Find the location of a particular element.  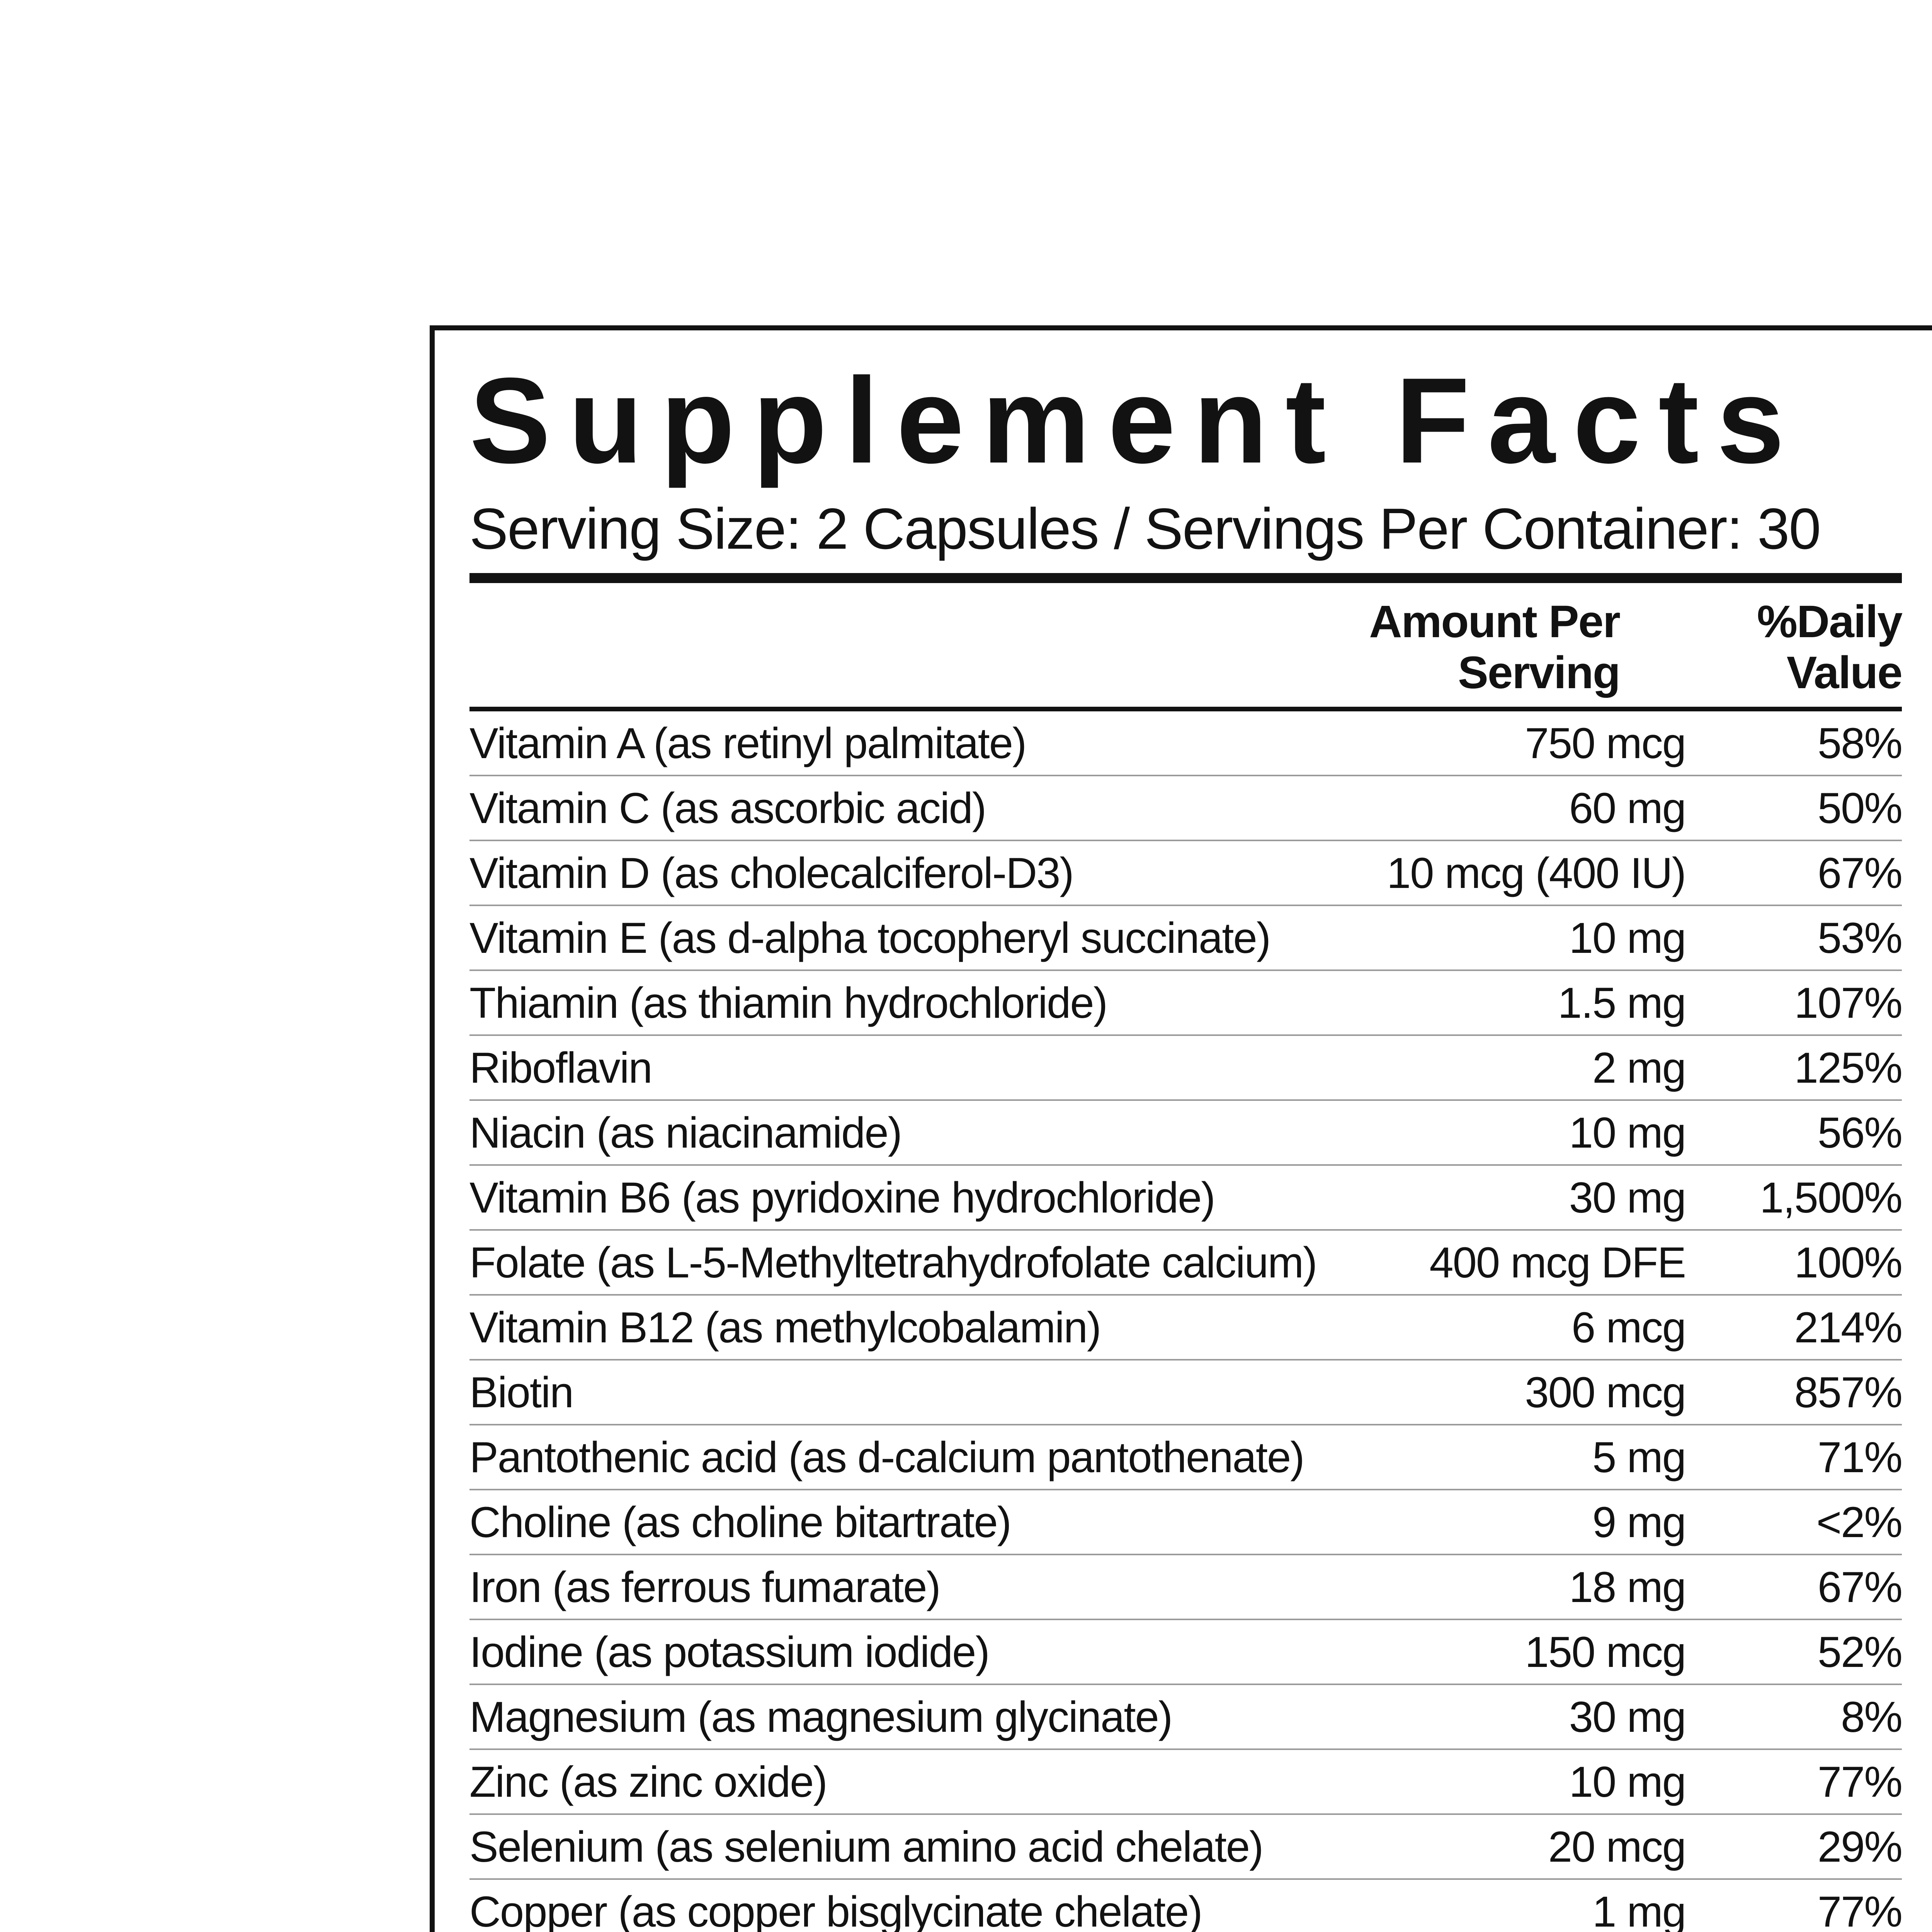

nutrient-daily-value: 53% is located at coordinates (1860, 937).